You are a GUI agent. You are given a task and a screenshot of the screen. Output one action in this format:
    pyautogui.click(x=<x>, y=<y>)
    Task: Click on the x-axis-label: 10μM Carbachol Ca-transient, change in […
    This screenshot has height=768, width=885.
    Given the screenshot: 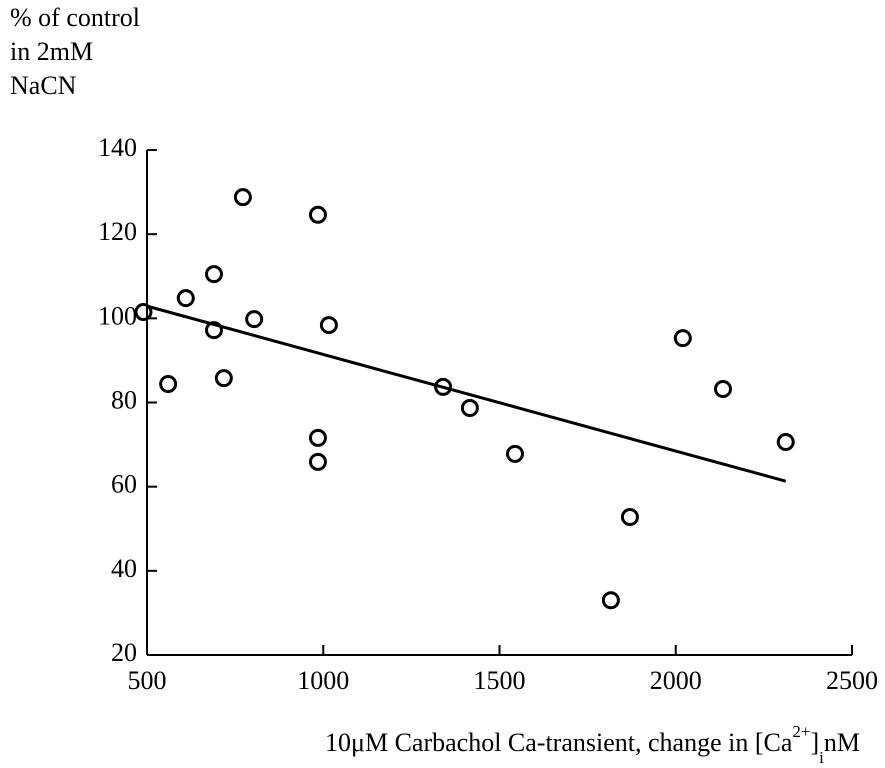 What is the action you would take?
    pyautogui.click(x=592, y=744)
    